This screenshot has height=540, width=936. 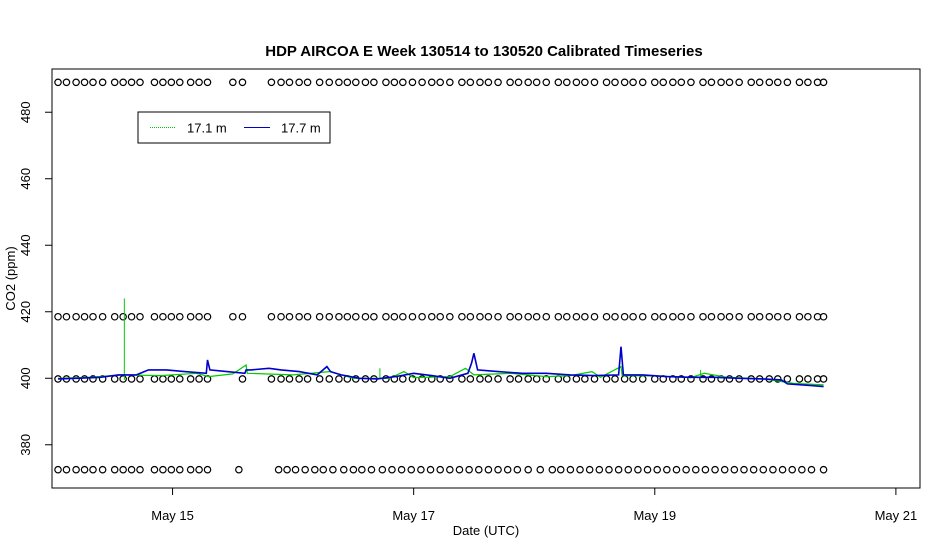 I want to click on y-tick-label: 420, so click(x=25, y=312).